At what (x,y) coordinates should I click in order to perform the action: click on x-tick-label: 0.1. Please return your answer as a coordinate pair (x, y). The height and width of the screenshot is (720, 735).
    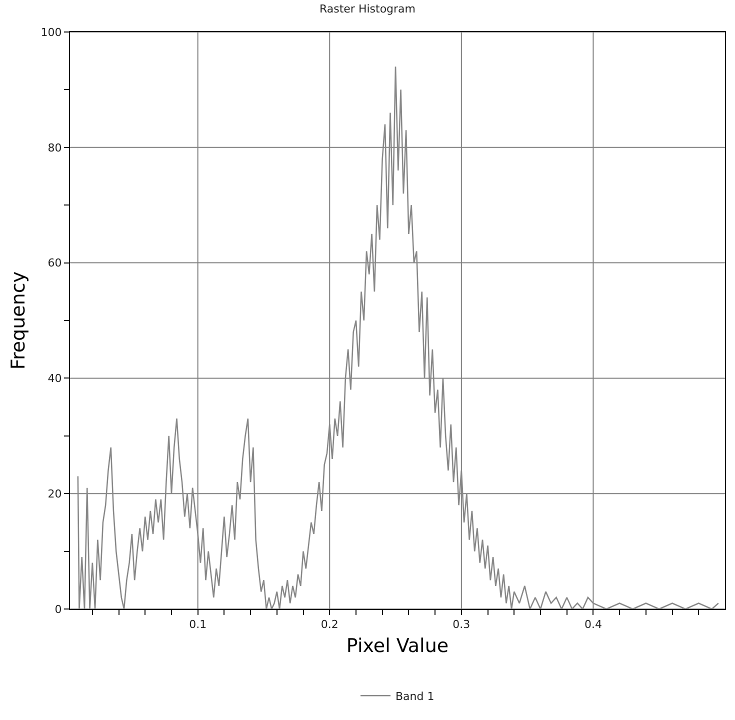
    Looking at the image, I should click on (198, 625).